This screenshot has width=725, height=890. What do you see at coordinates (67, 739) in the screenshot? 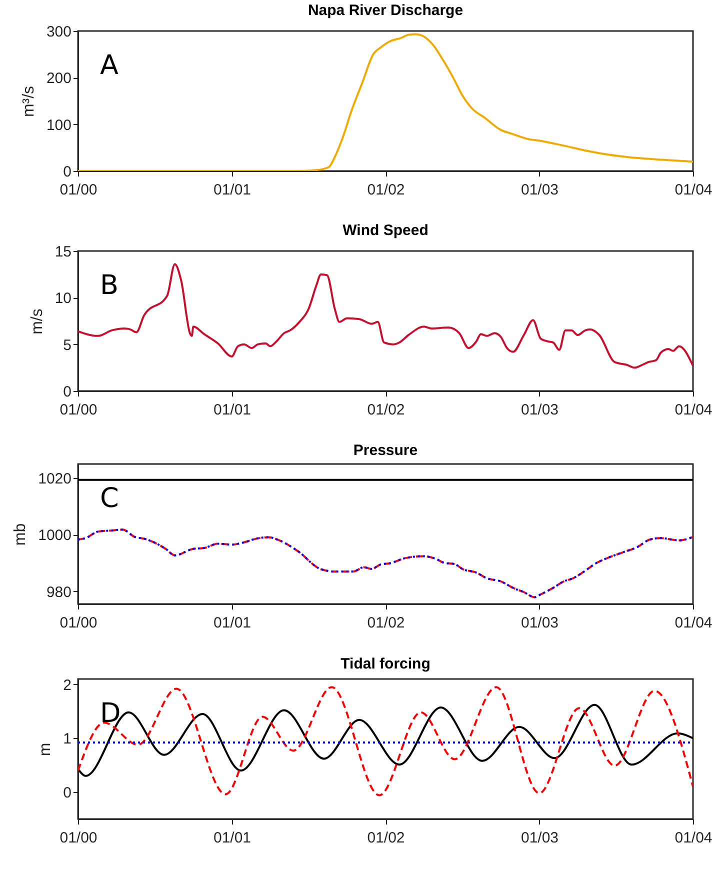
I see `y-tick-label: 1` at bounding box center [67, 739].